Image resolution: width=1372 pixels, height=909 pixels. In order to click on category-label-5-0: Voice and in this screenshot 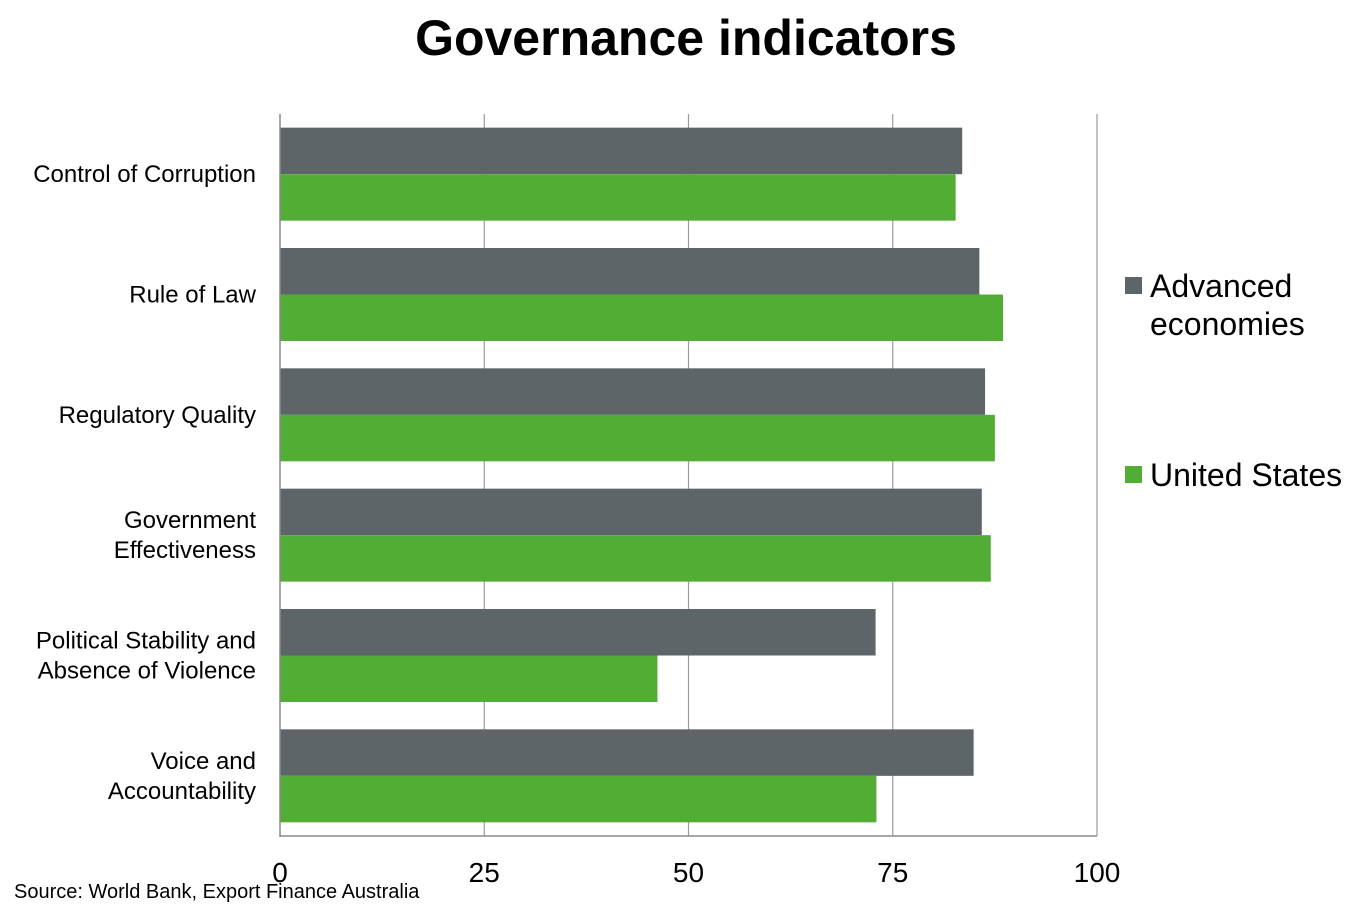, I will do `click(203, 761)`.